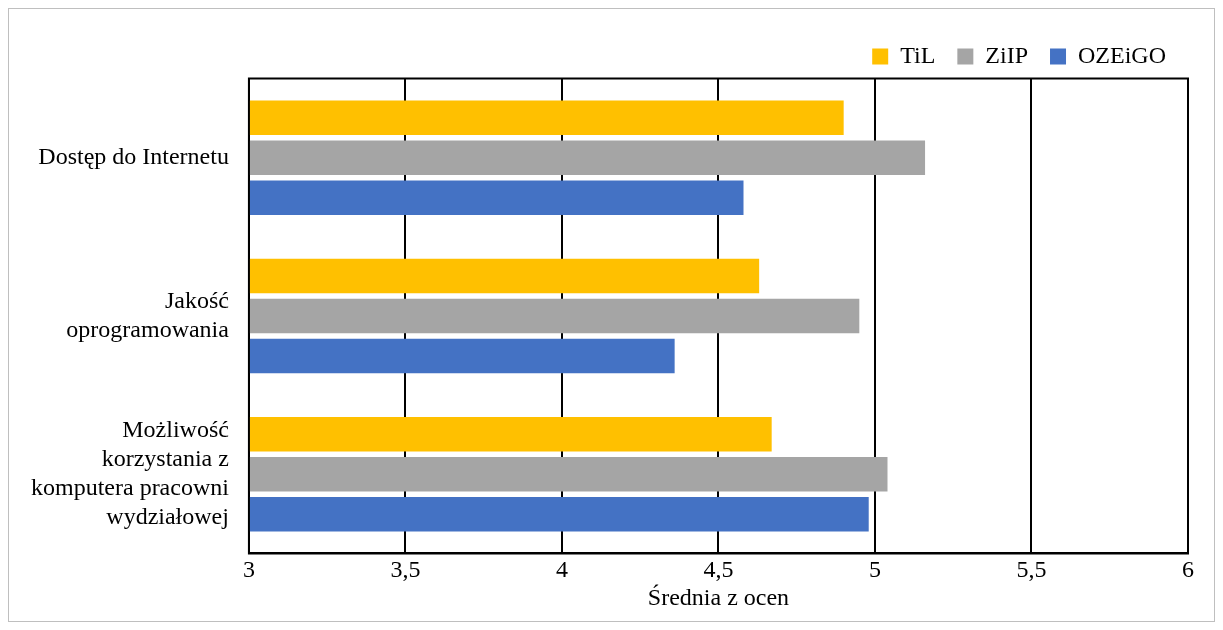 Image resolution: width=1223 pixels, height=630 pixels. What do you see at coordinates (561, 569) in the screenshot?
I see `x-tick-label: 4` at bounding box center [561, 569].